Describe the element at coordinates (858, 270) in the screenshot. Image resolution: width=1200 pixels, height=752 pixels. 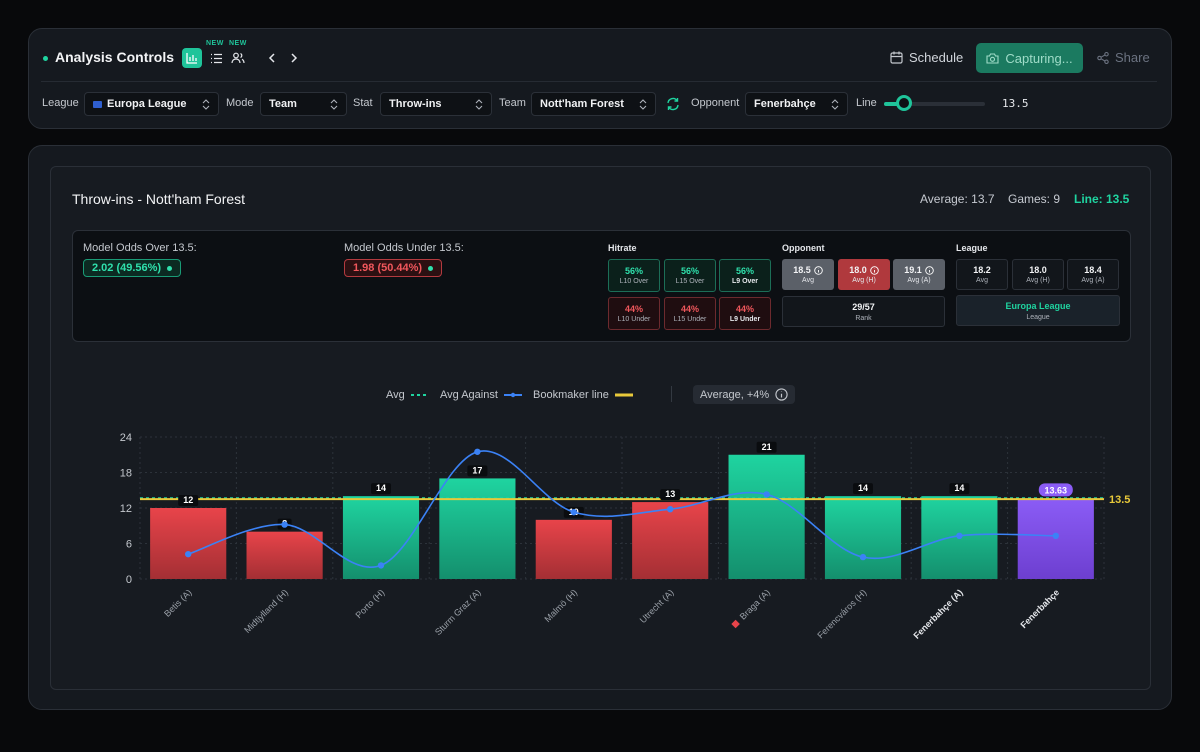
I see `opponent-avg-home-value: 18.0` at that location.